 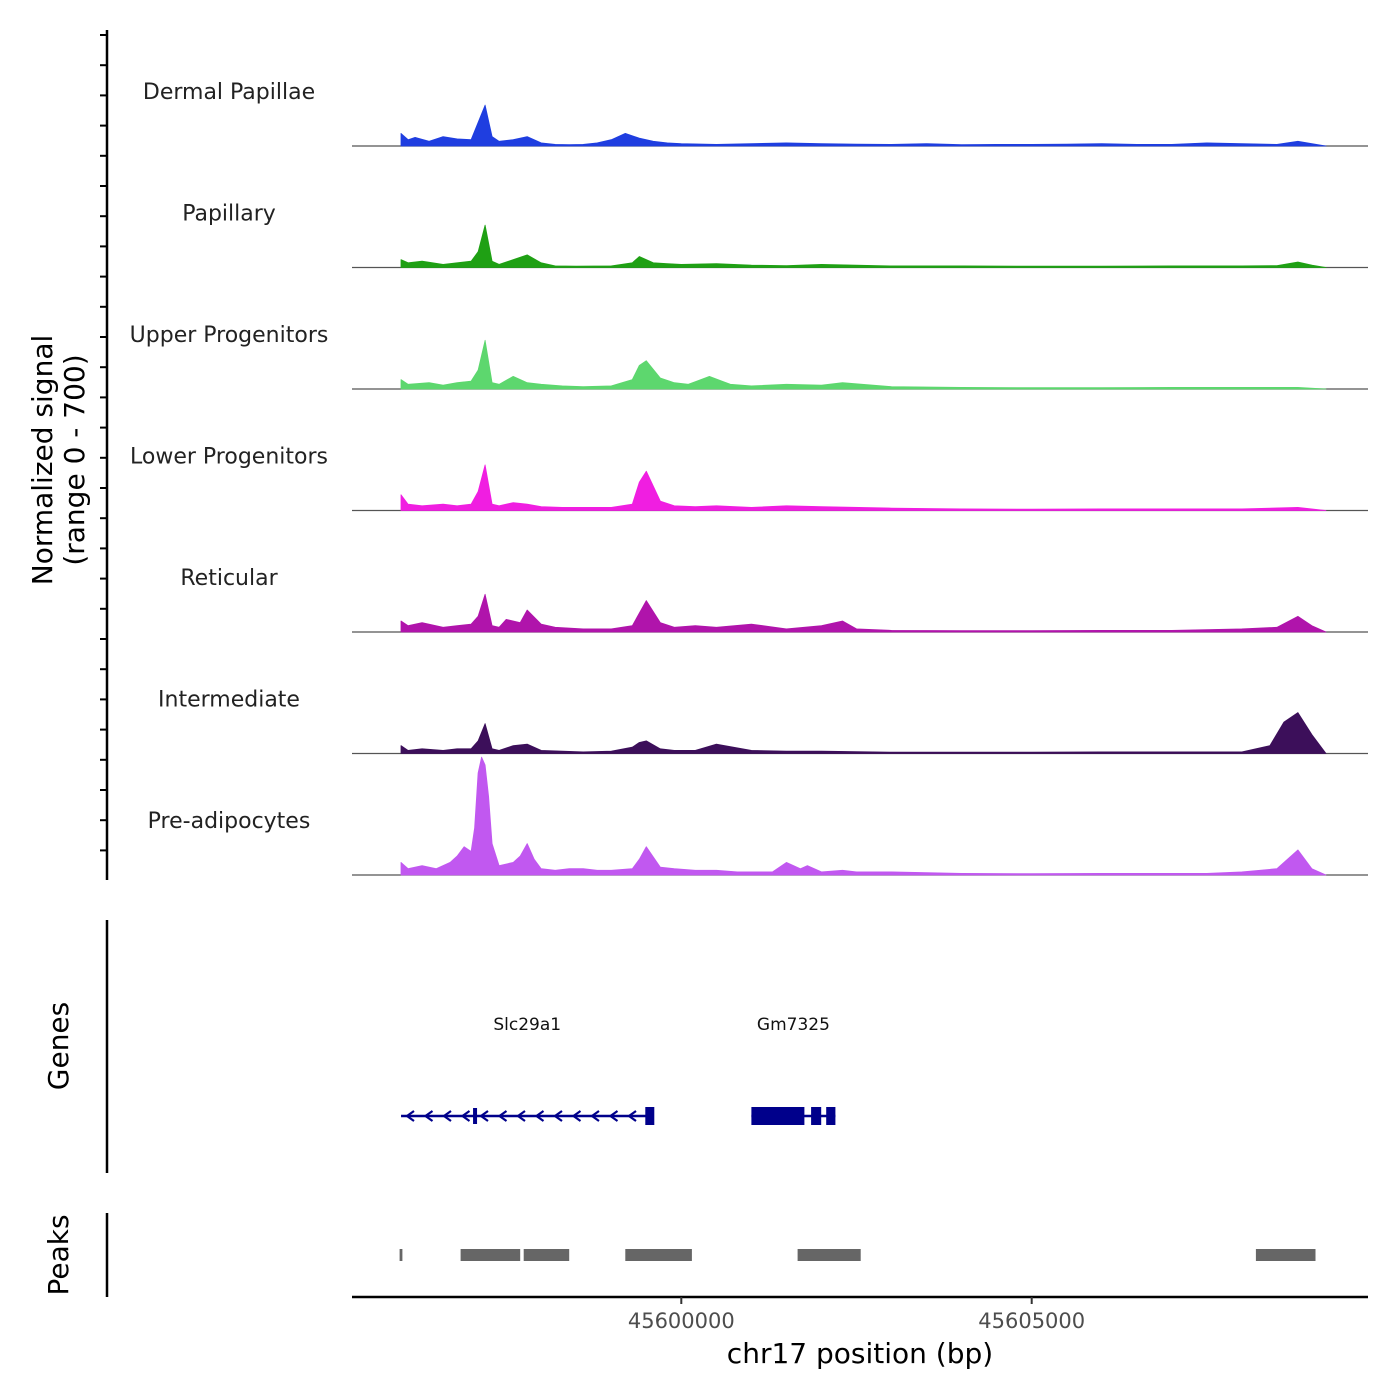 I want to click on coverage-track: Intermediate, so click(x=763, y=721).